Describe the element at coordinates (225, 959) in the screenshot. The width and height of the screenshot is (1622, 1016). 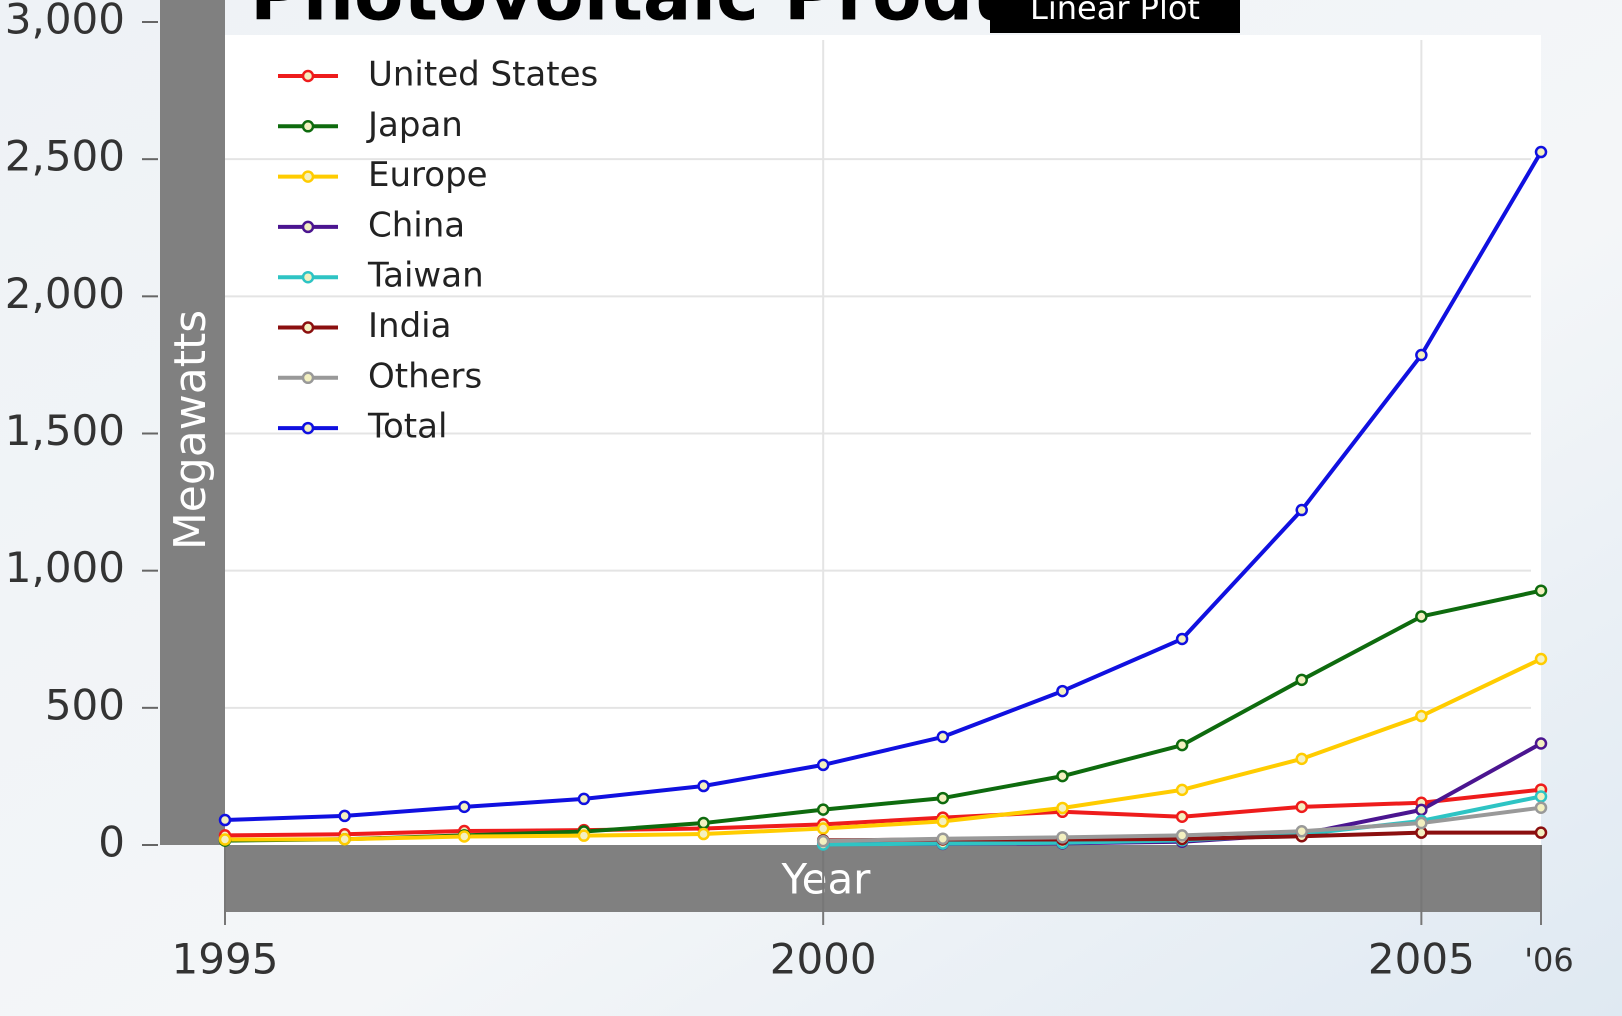
I see `x-tick-label: 1995` at that location.